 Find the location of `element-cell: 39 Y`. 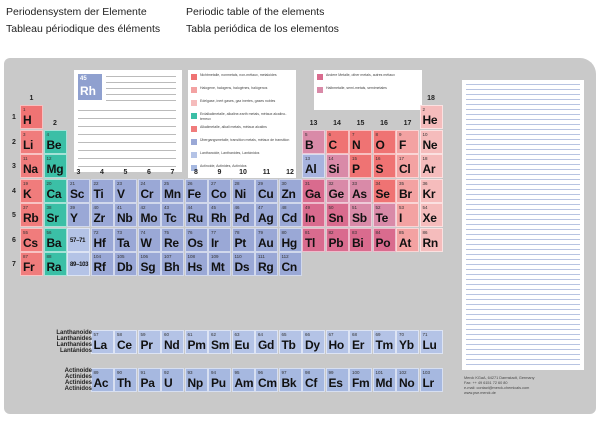

element-cell: 39 Y is located at coordinates (78, 215).